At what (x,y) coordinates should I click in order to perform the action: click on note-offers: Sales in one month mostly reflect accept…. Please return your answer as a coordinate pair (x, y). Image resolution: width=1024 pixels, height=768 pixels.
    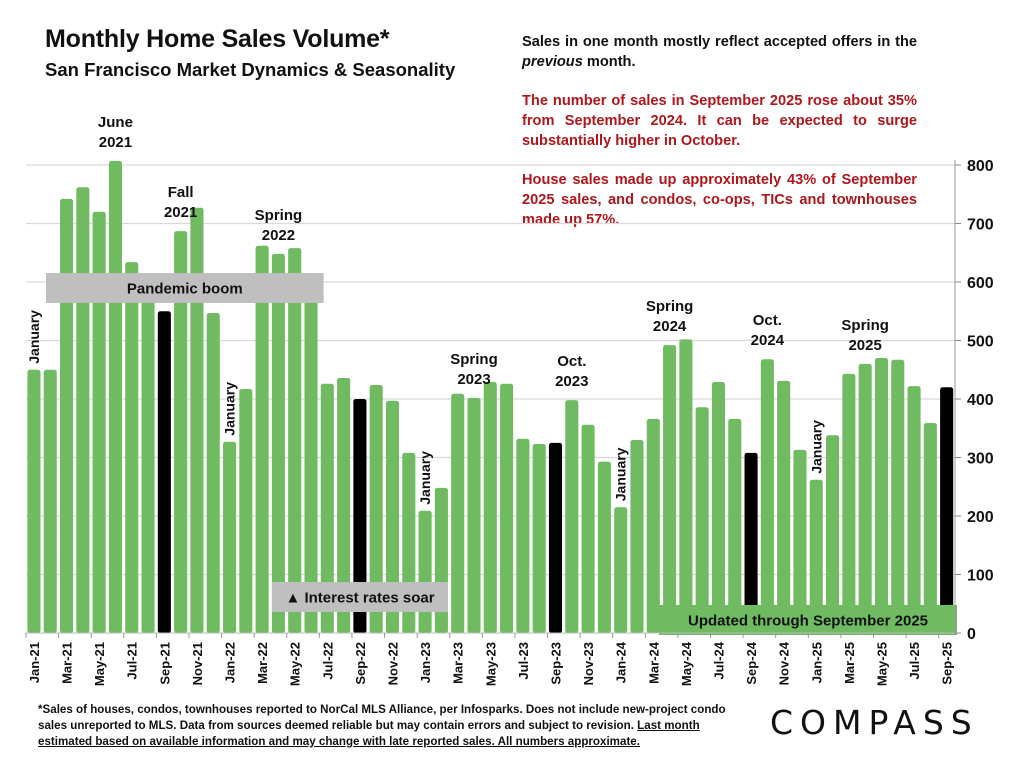
    Looking at the image, I should click on (719, 52).